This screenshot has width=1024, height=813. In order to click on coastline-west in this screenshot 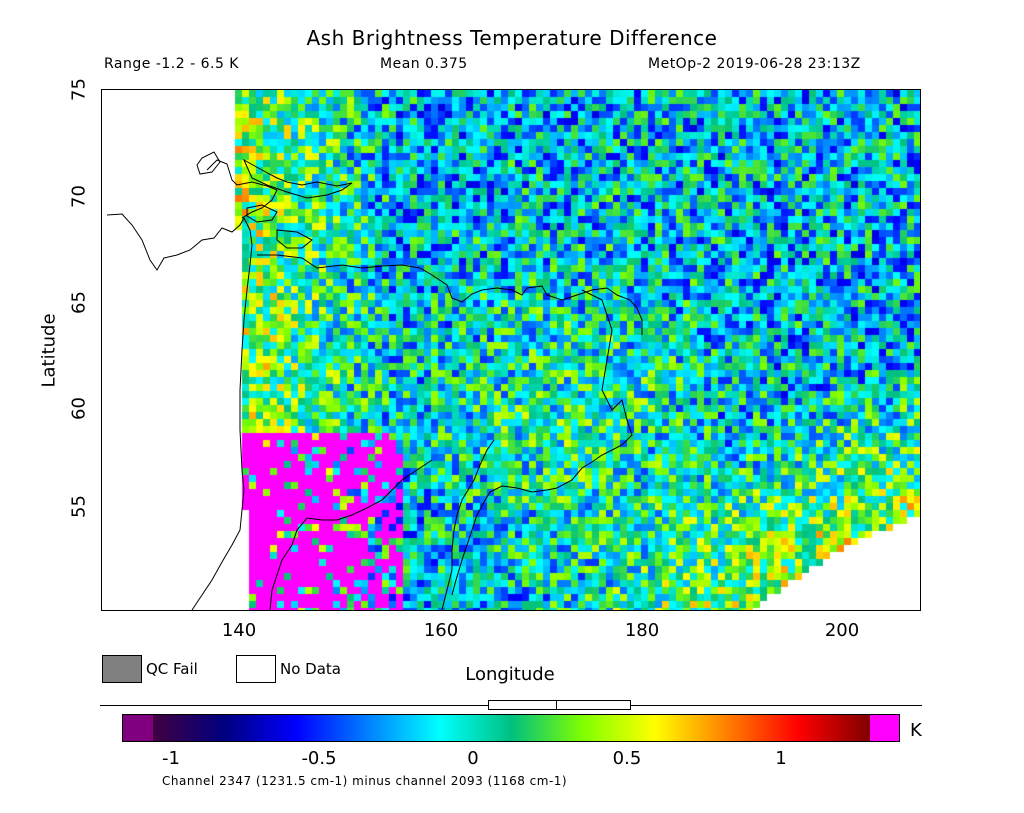, I will do `click(179, 411)`.